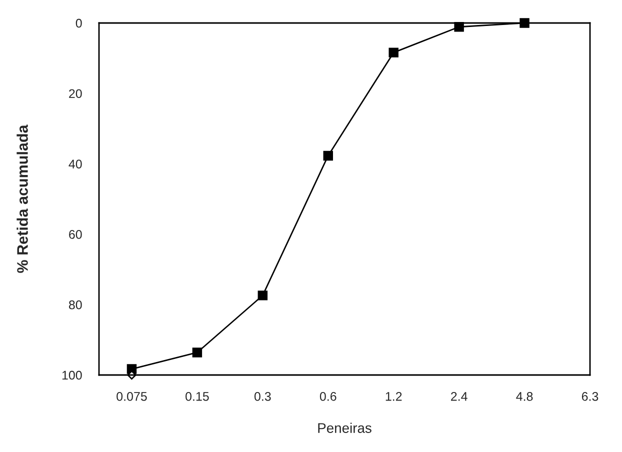 The image size is (622, 452). I want to click on x-tick-label: 1.2, so click(394, 396).